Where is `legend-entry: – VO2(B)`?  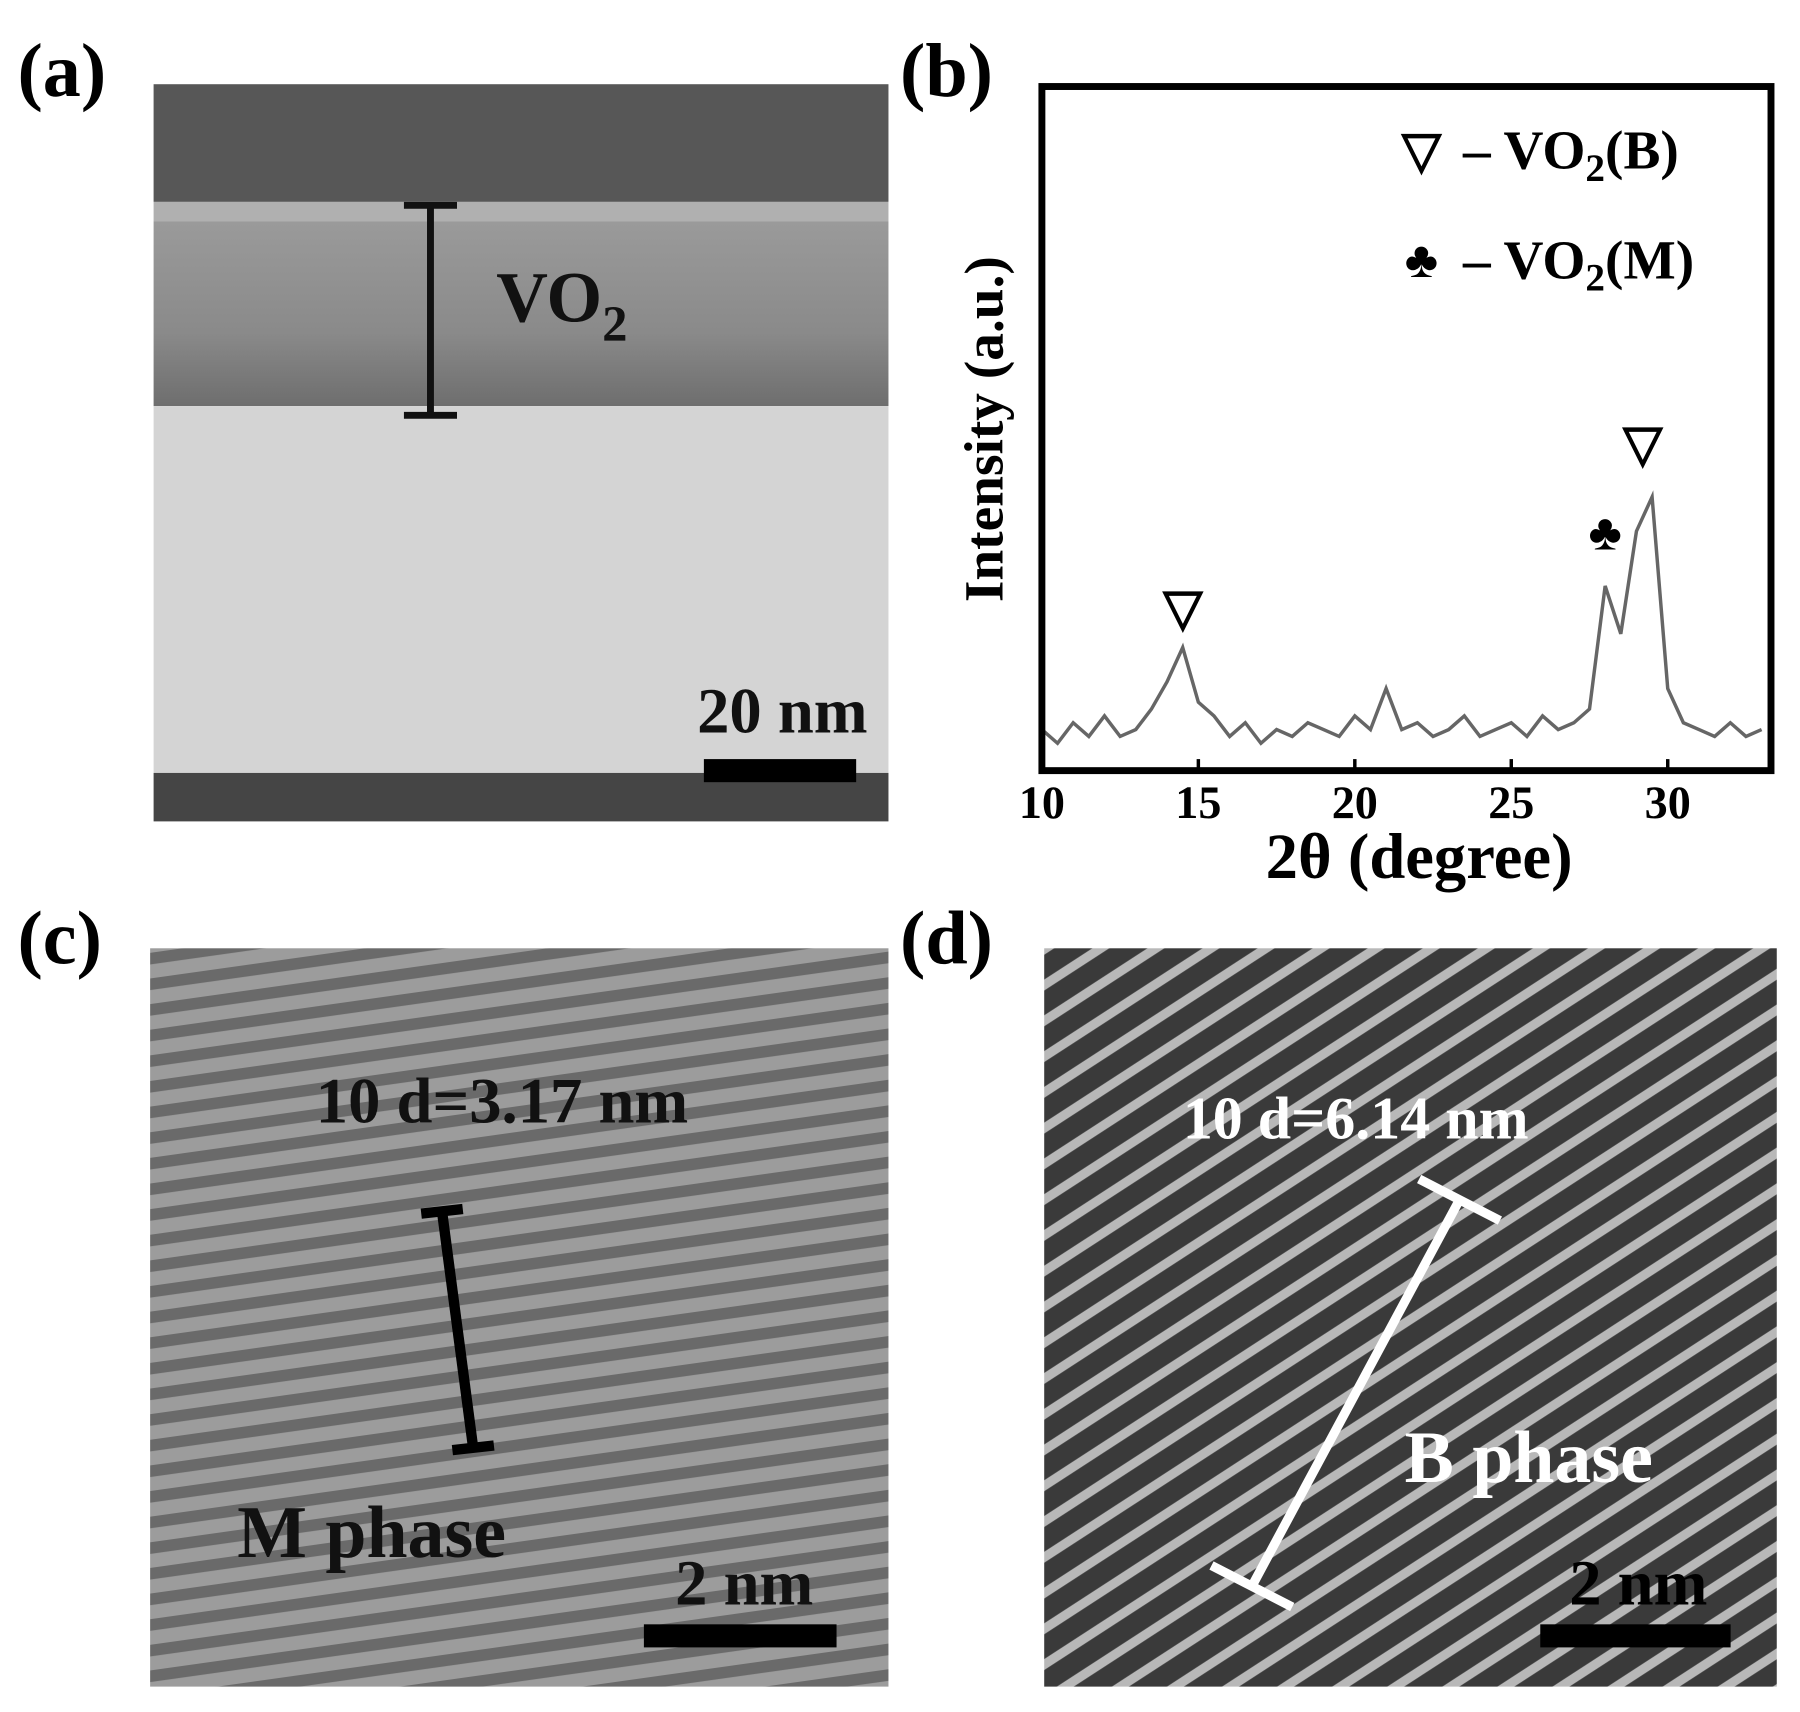 legend-entry: – VO2(B) is located at coordinates (1570, 154).